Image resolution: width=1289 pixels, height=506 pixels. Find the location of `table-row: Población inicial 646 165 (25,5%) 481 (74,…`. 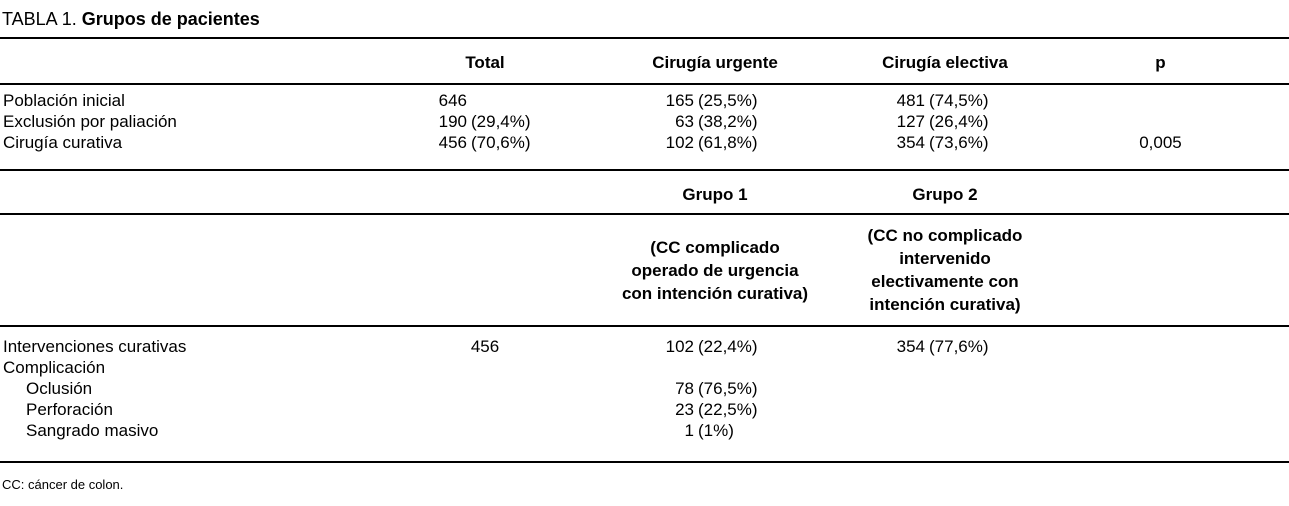

table-row: Población inicial 646 165 (25,5%) 481 (74,… is located at coordinates (644, 100).